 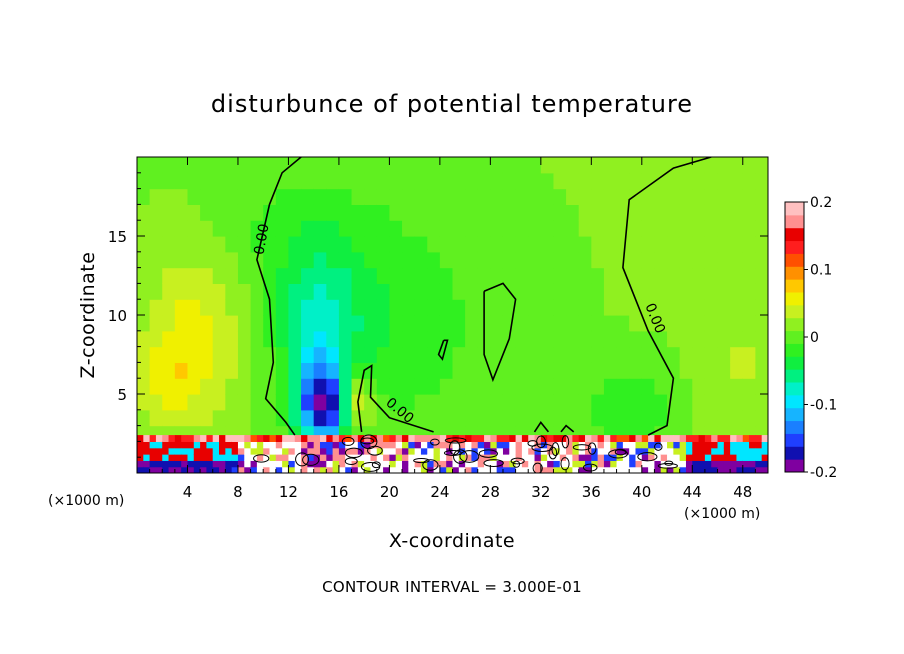 I want to click on colorbar-swatch, so click(x=794, y=209).